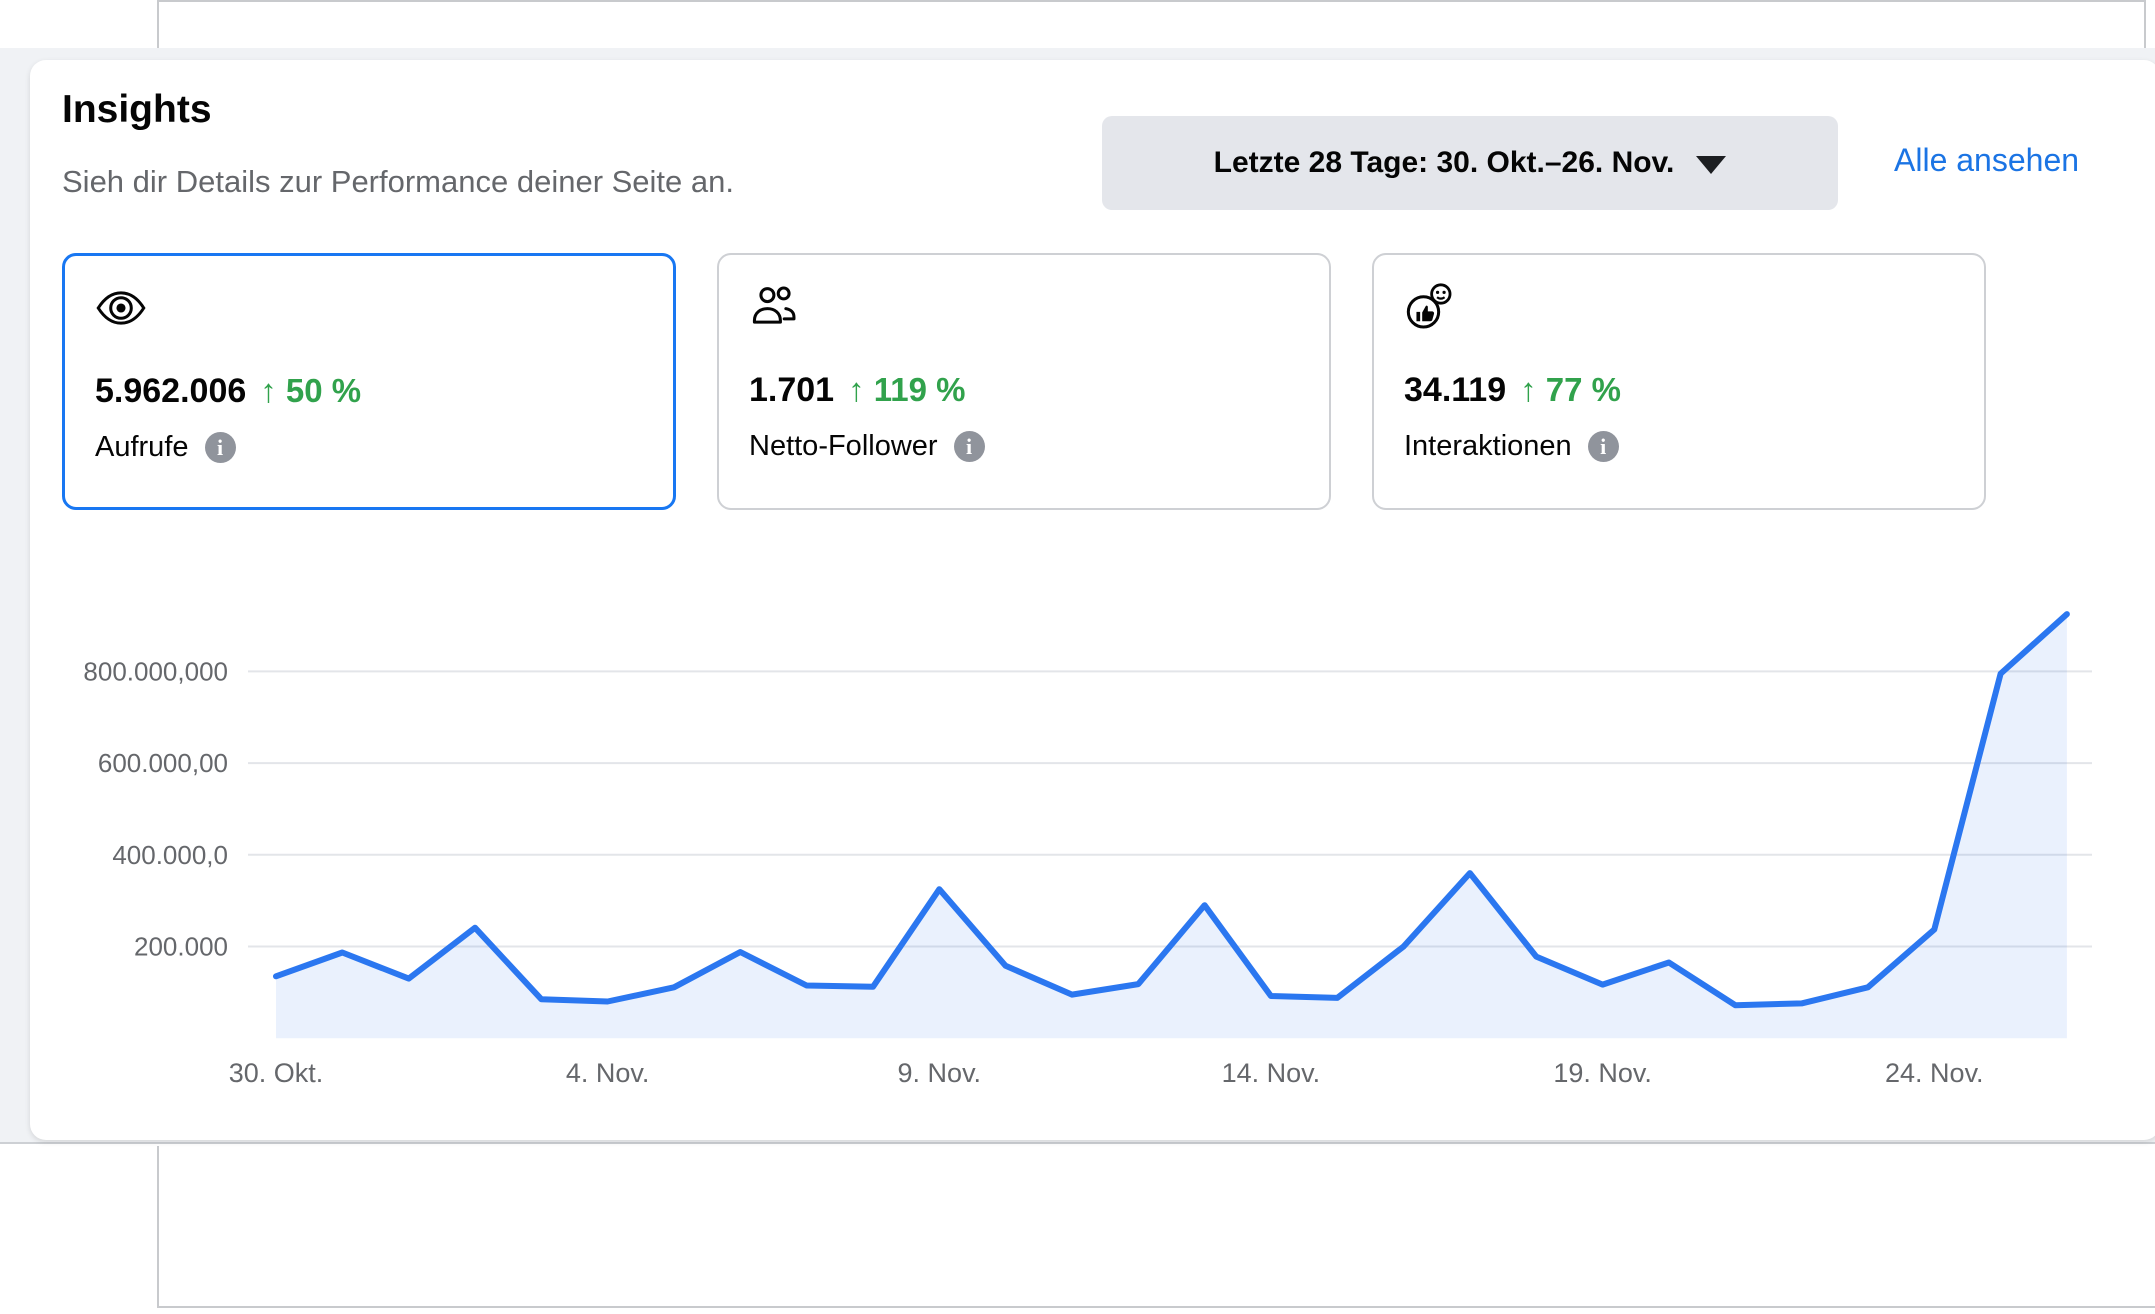  What do you see at coordinates (276, 1073) in the screenshot?
I see `svg-text: 30. Okt.` at bounding box center [276, 1073].